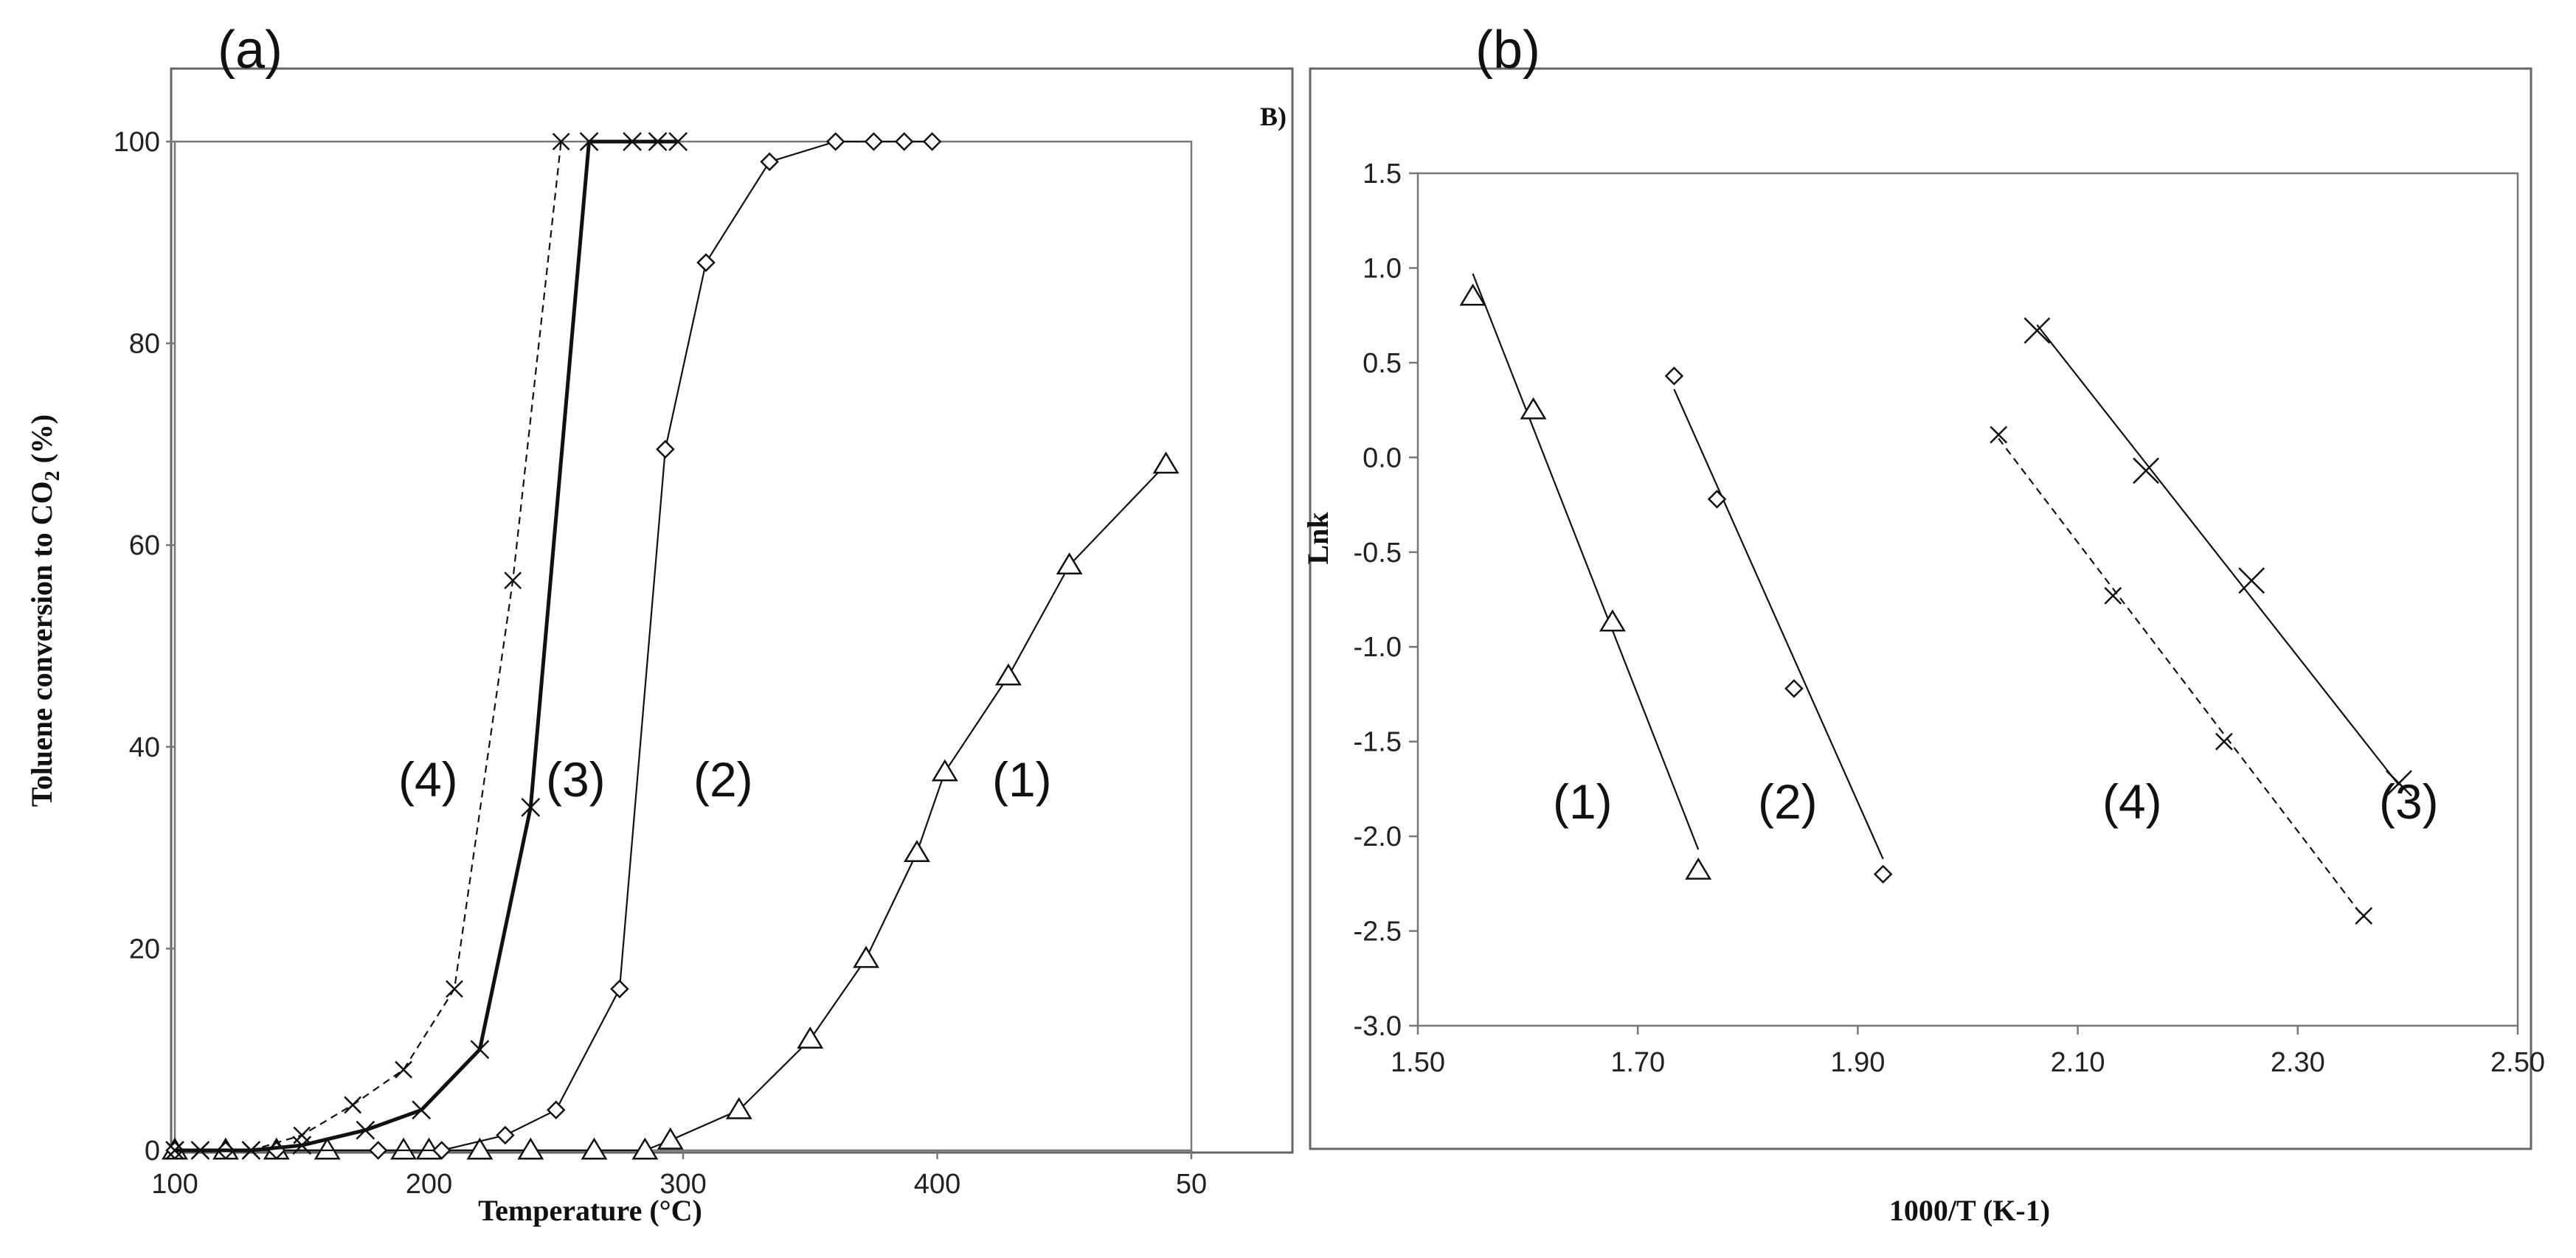 The image size is (2576, 1258). I want to click on curve-label-a-3: (3), so click(576, 779).